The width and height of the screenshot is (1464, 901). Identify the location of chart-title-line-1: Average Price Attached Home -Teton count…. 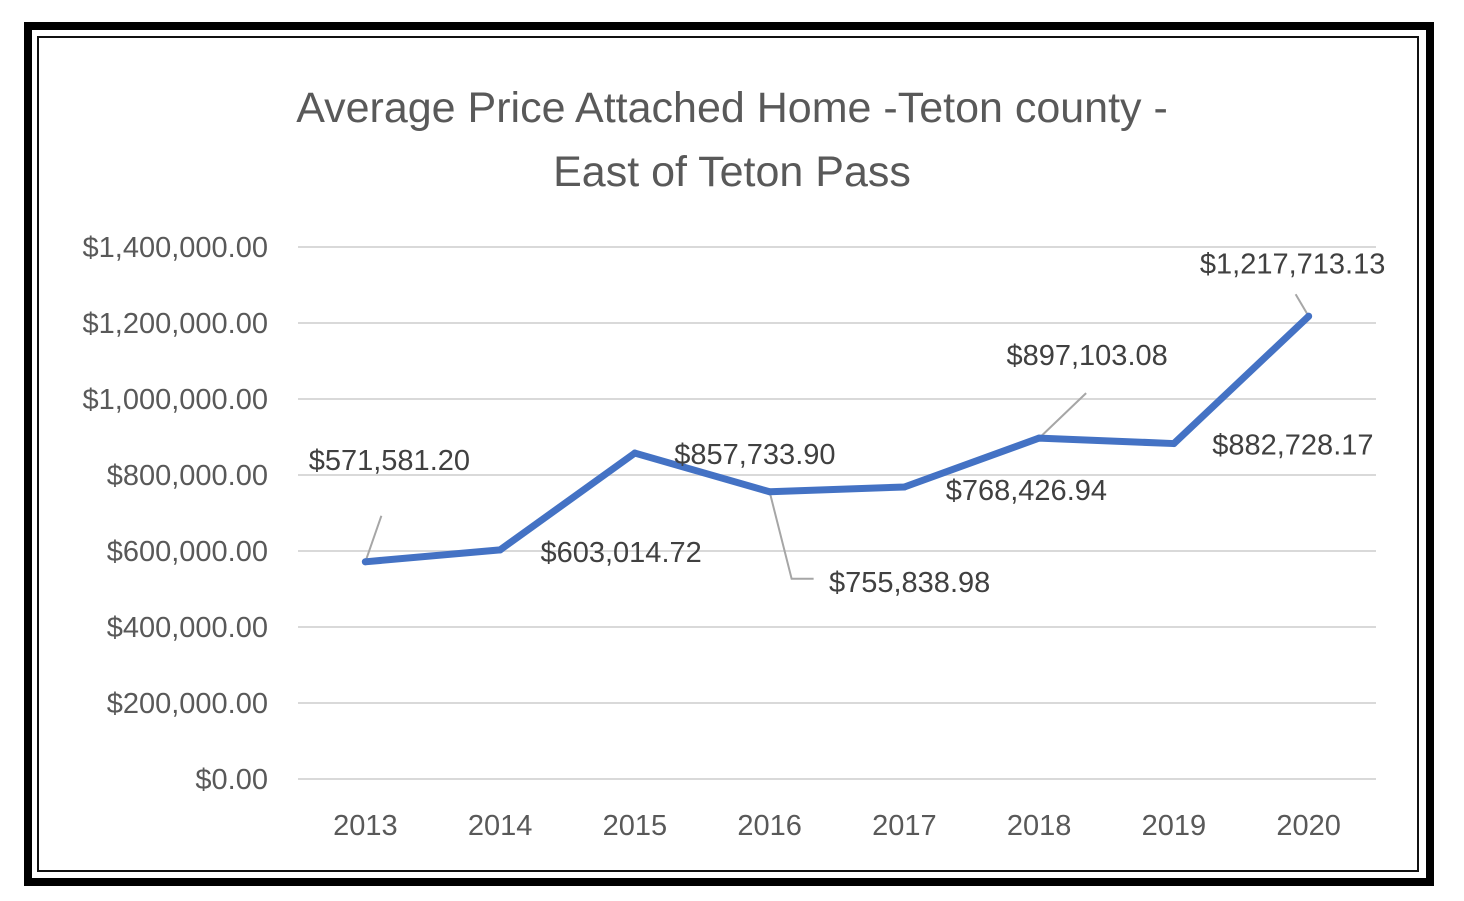
(732, 108).